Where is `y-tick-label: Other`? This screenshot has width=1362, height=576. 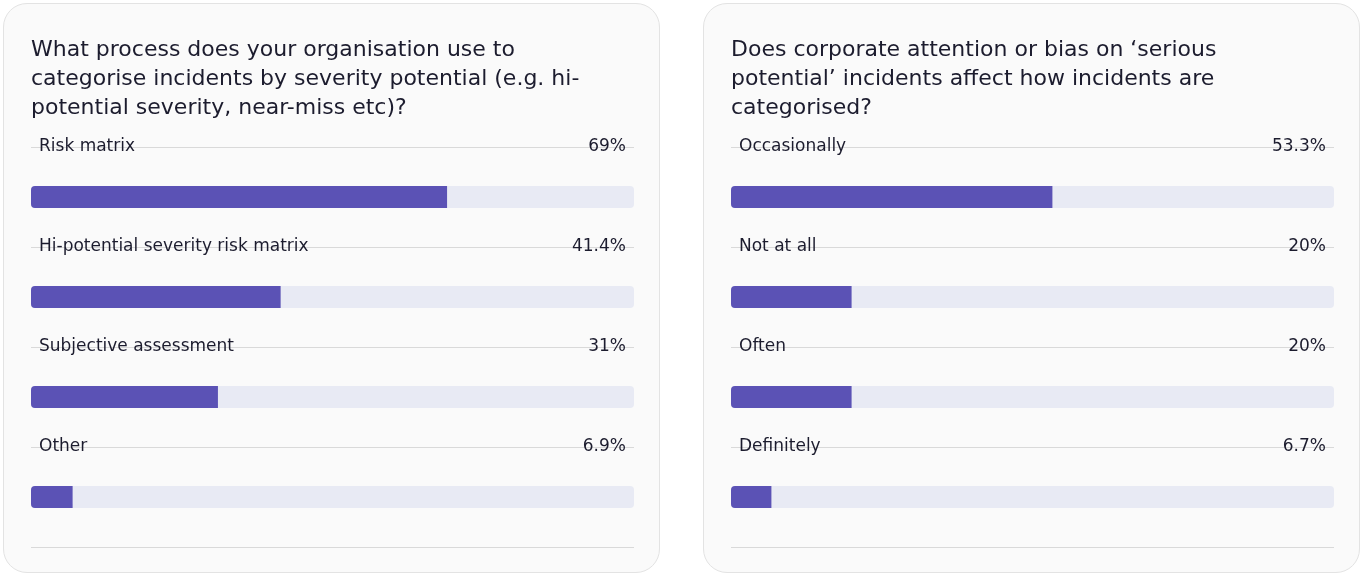
y-tick-label: Other is located at coordinates (63, 444).